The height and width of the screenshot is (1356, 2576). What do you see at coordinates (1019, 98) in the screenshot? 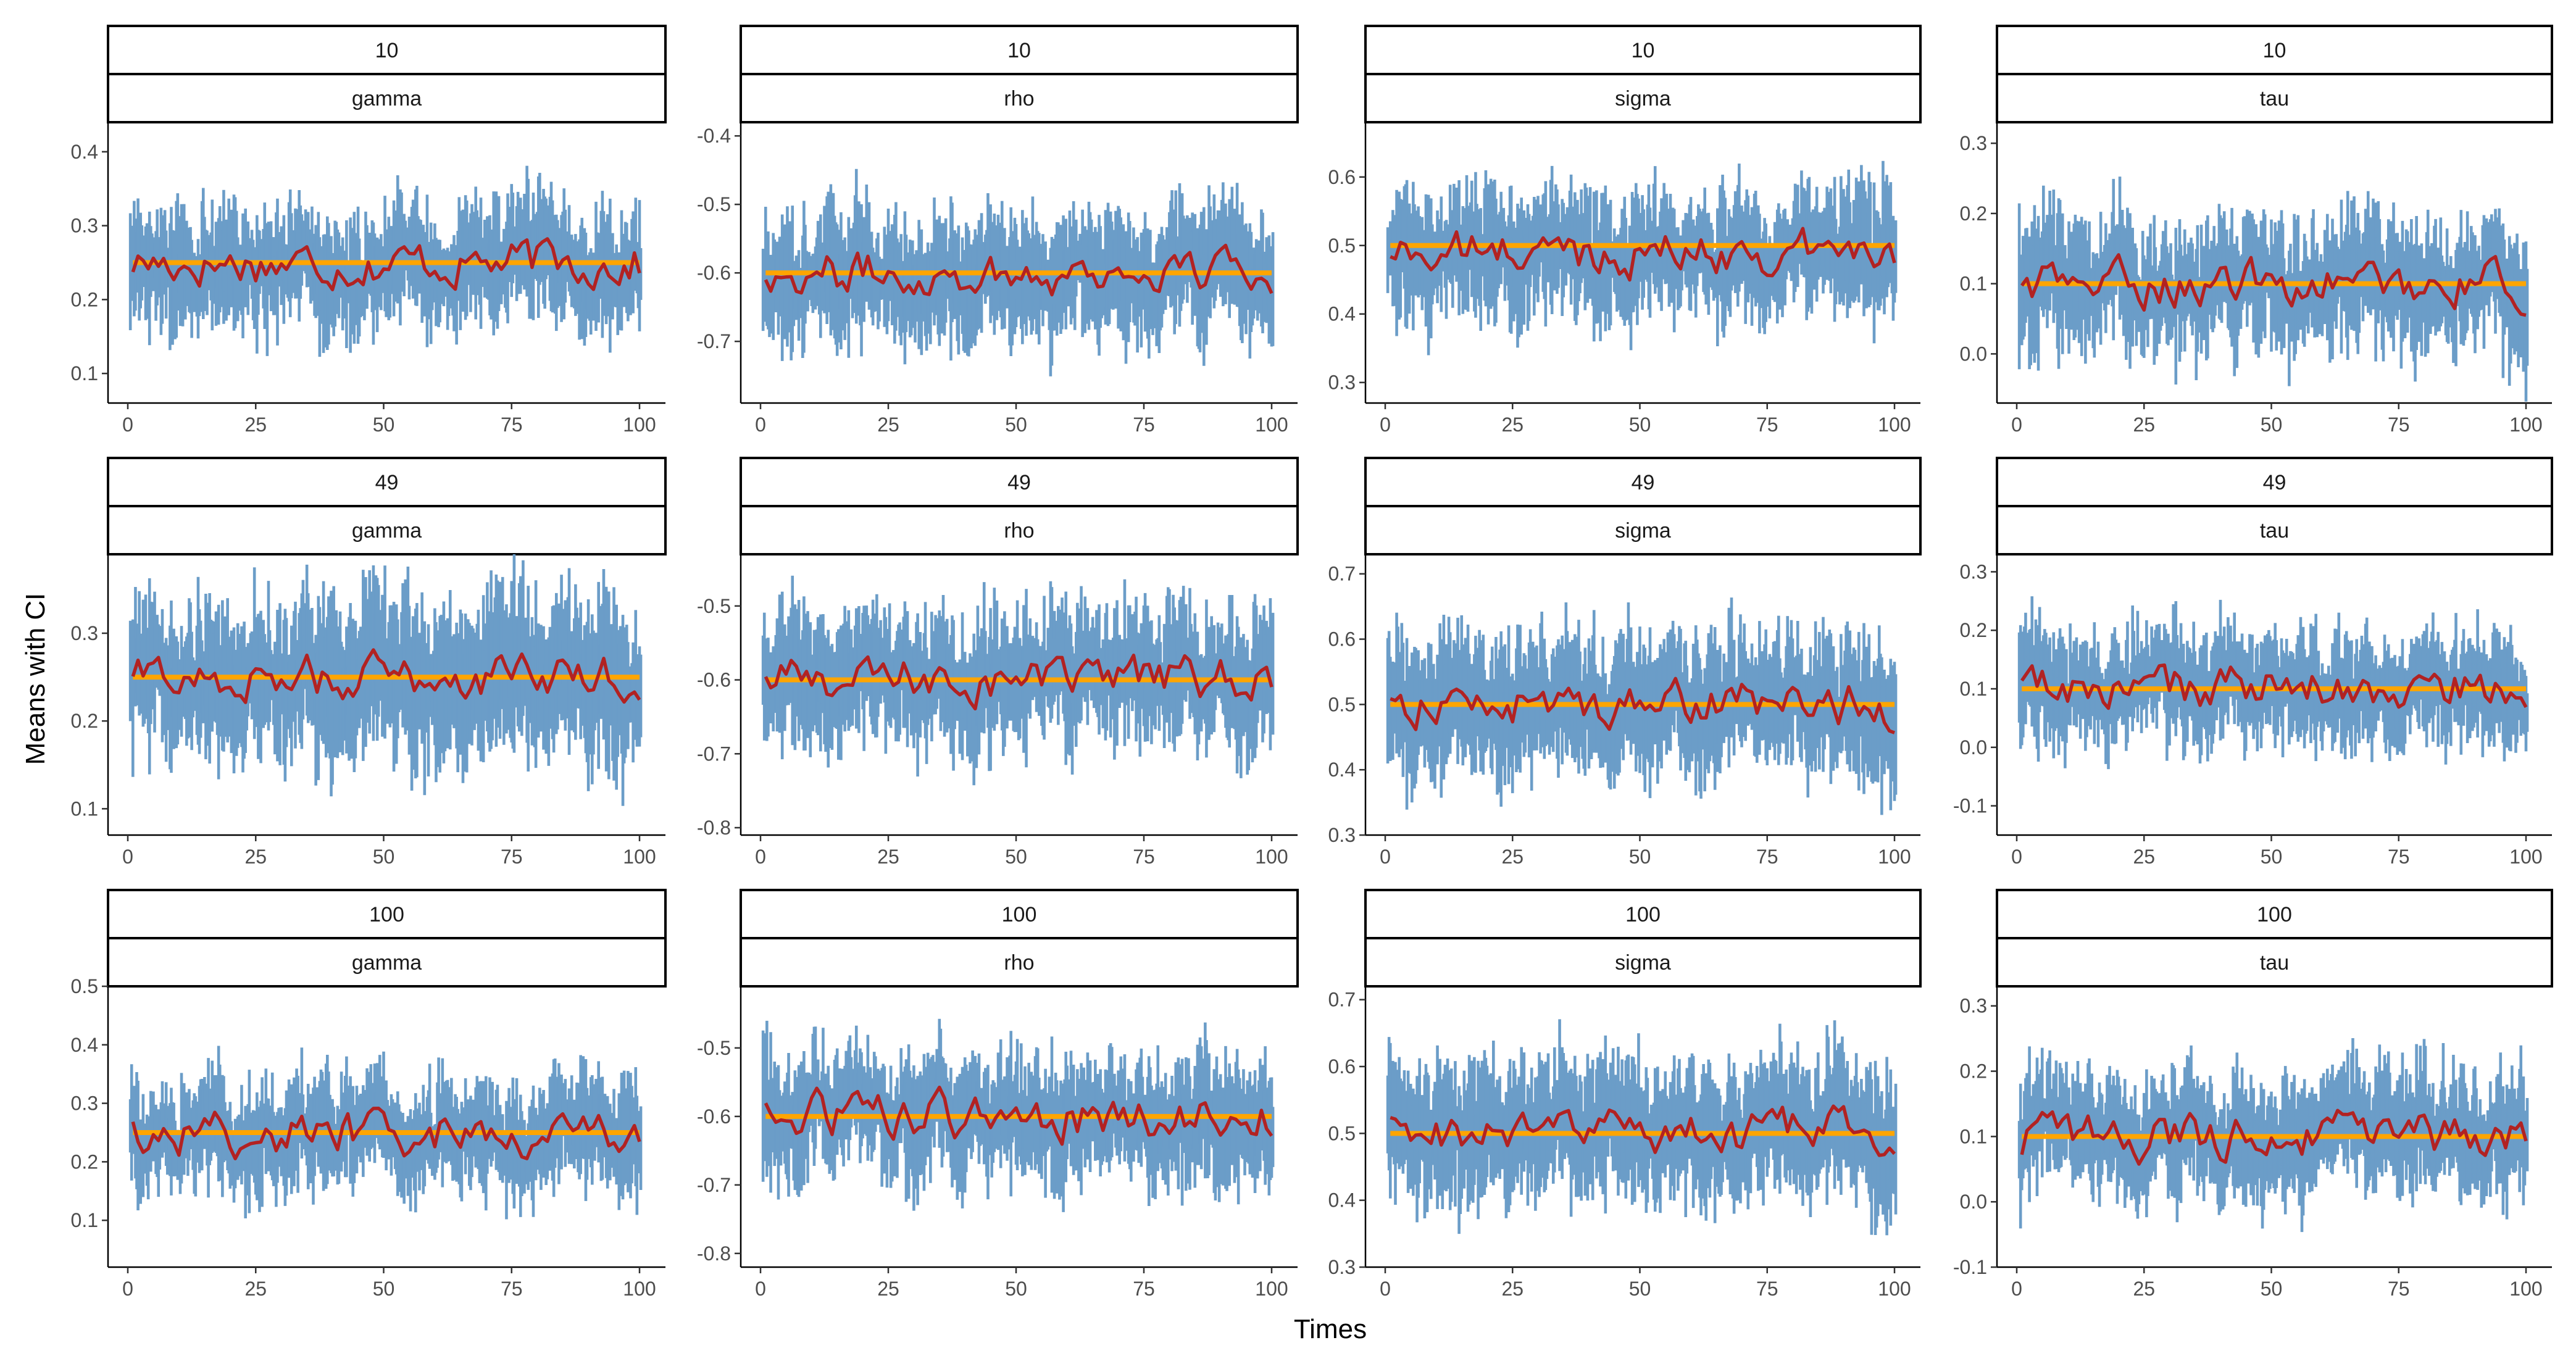
I see `strip-label-param: rho` at bounding box center [1019, 98].